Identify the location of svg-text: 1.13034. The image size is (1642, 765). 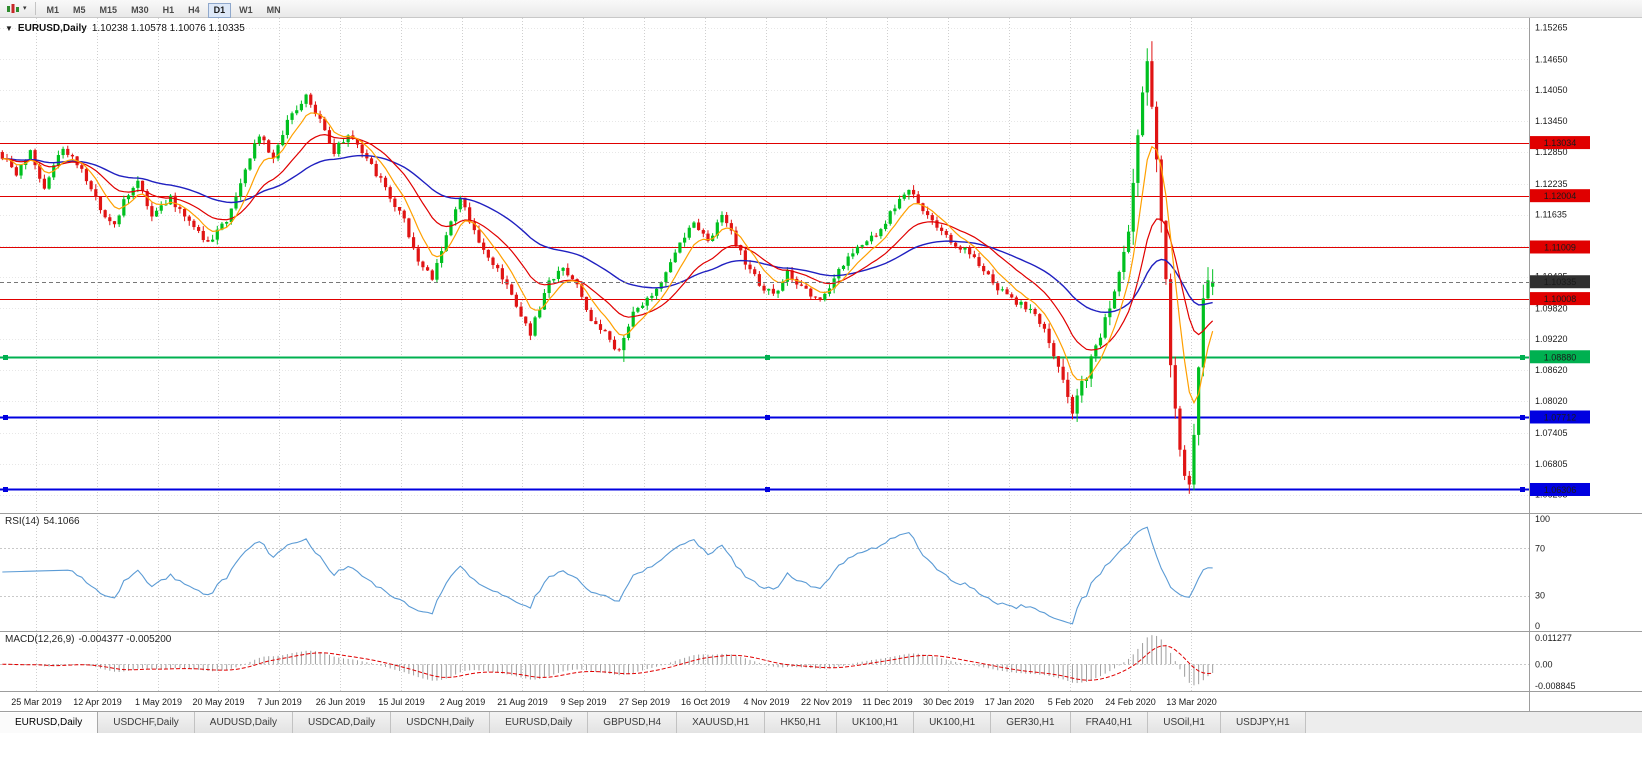
(1560, 143).